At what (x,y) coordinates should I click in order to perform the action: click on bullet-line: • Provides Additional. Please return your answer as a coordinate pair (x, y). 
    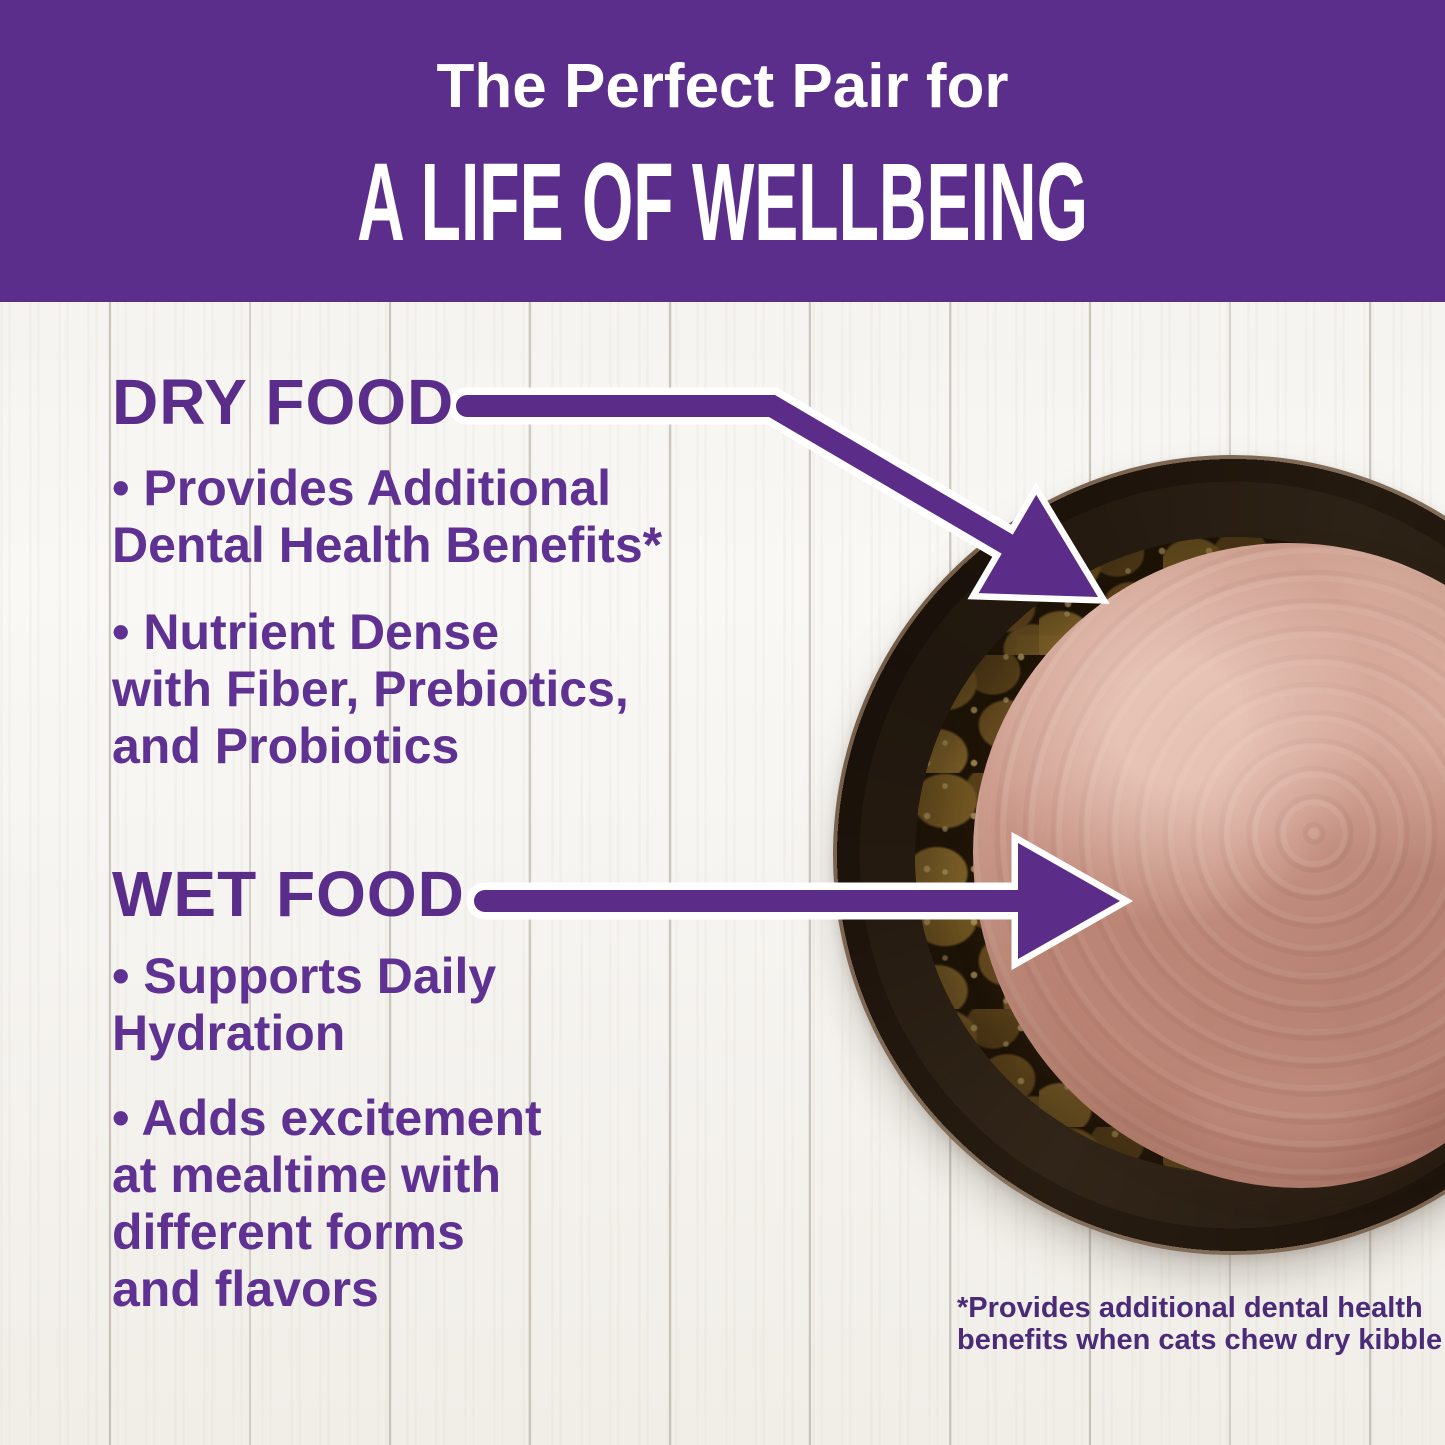
    Looking at the image, I should click on (362, 488).